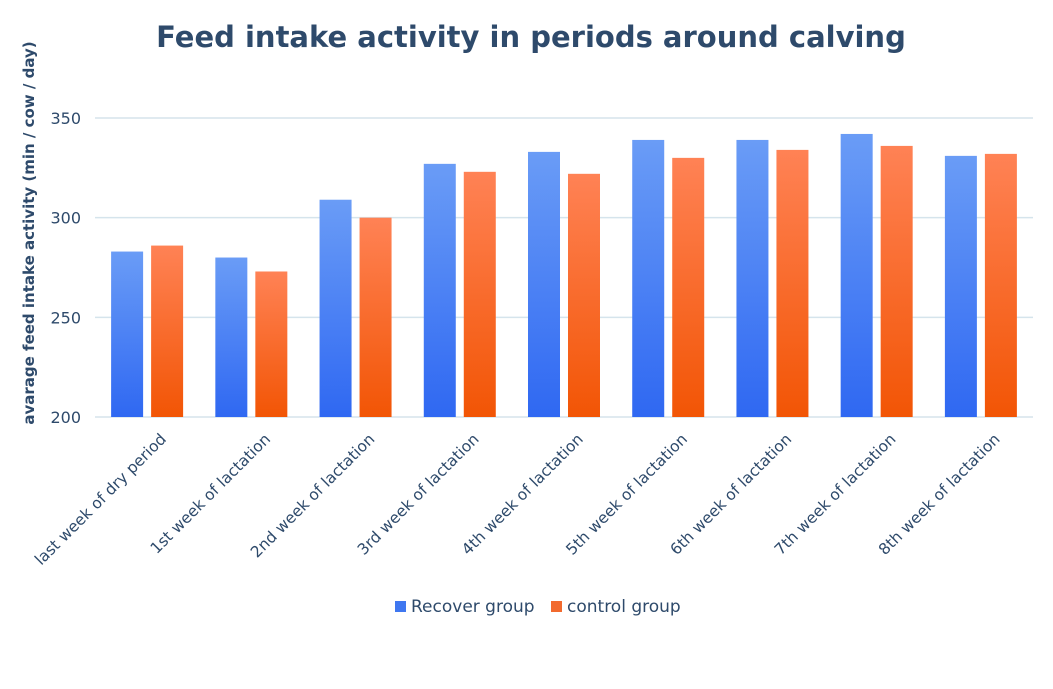 The width and height of the screenshot is (1053, 689). I want to click on legend-label-control: control group, so click(624, 607).